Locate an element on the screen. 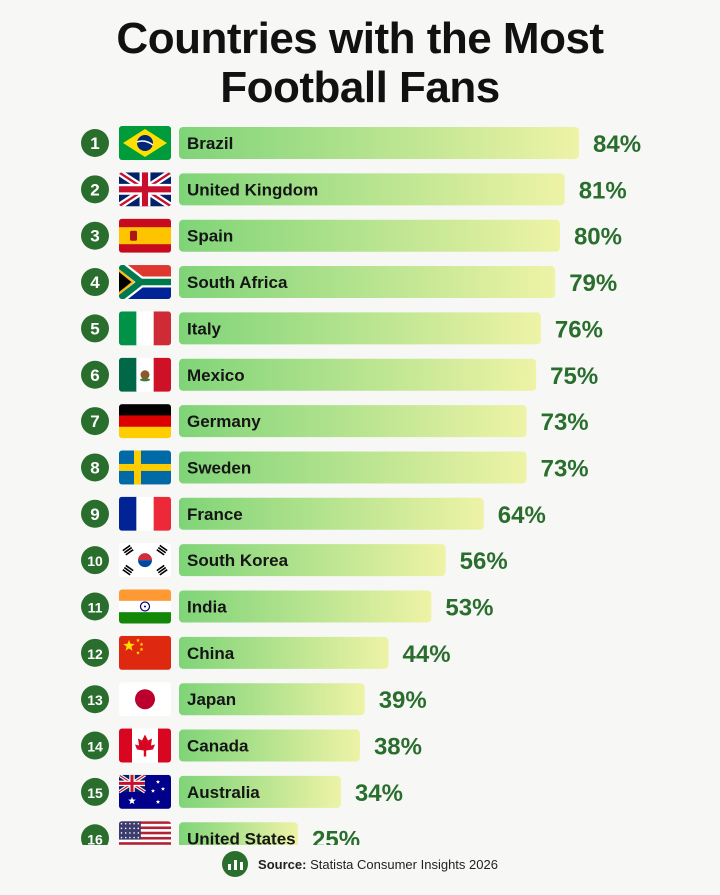 The width and height of the screenshot is (720, 895). rank-label: 6 is located at coordinates (94, 375).